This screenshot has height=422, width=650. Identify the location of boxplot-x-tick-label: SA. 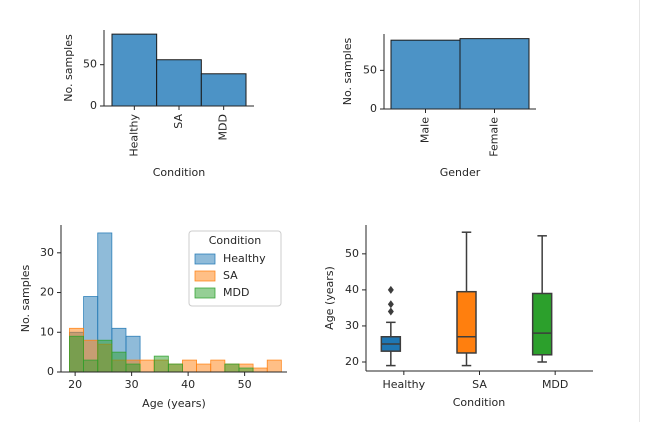
(479, 384).